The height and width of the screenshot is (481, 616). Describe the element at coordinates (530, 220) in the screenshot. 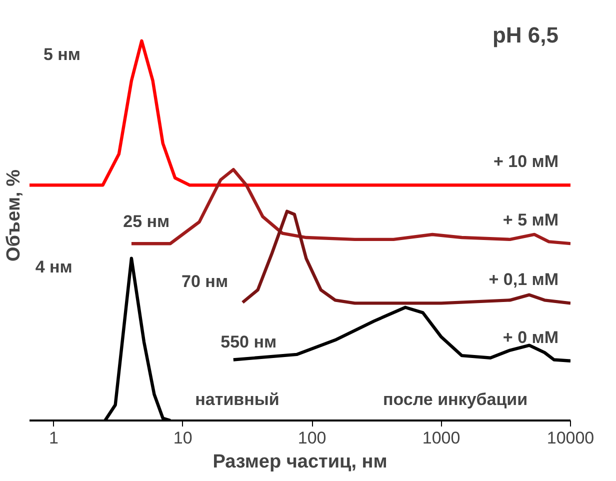

I see `series-label: + 5 мМ` at that location.